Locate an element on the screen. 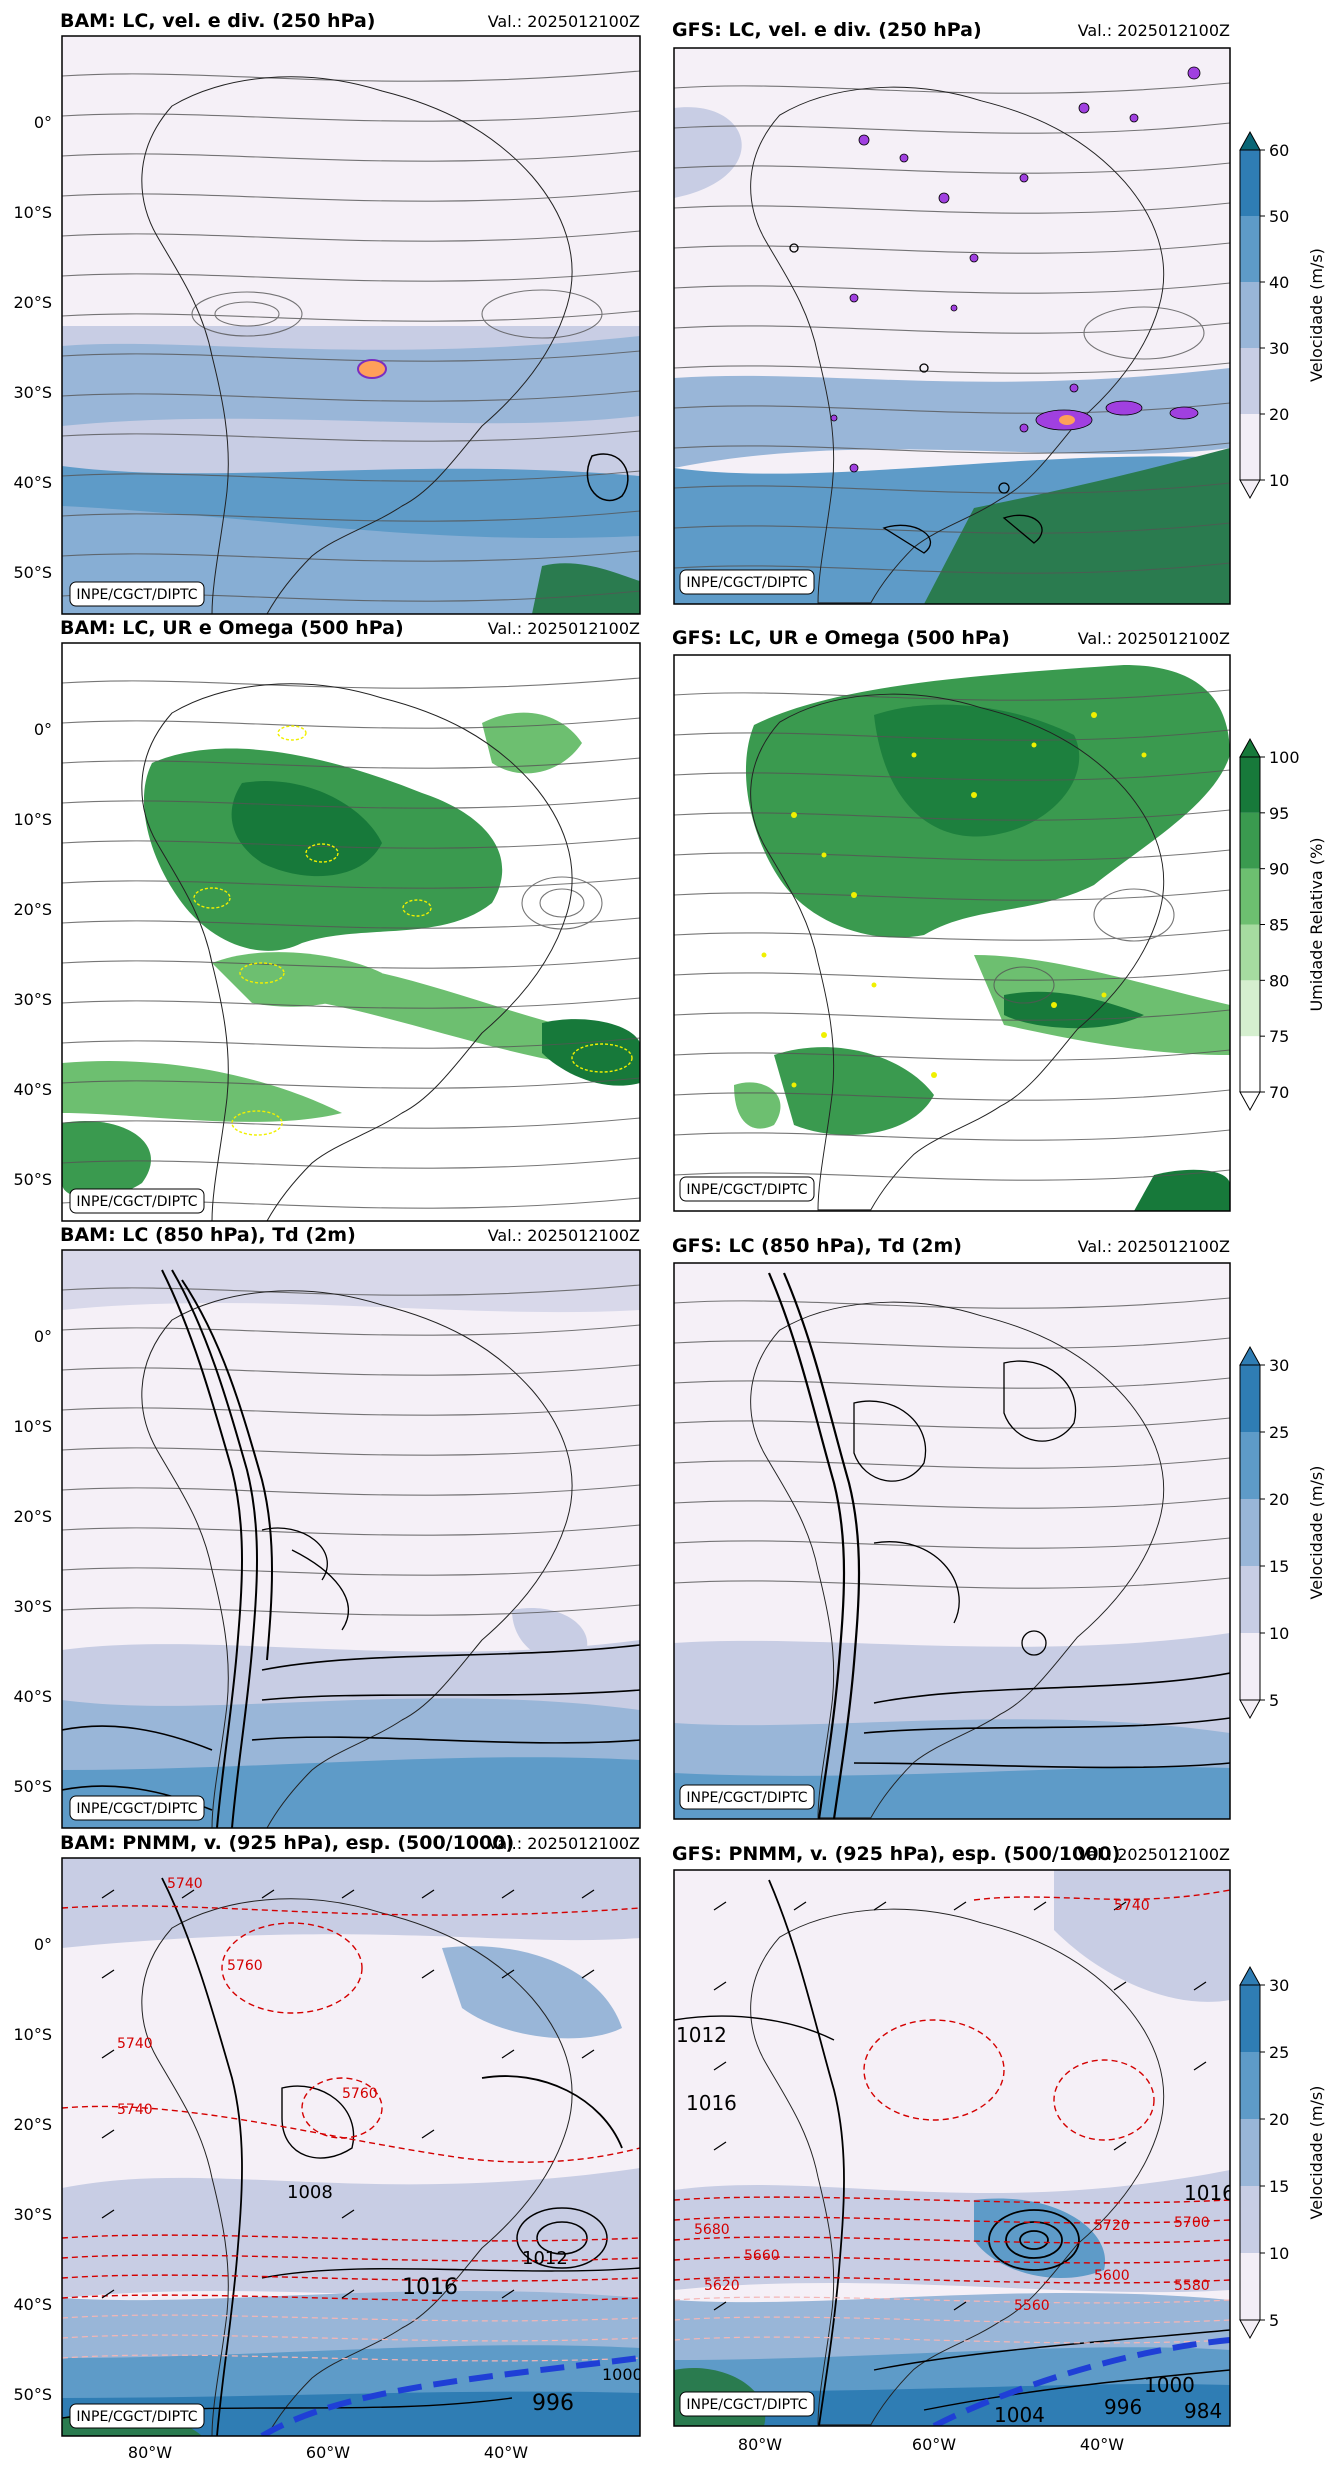  gfs-isobar-labels: 1012 1016 1016 1000 996 984 1004 is located at coordinates (955, 2225).